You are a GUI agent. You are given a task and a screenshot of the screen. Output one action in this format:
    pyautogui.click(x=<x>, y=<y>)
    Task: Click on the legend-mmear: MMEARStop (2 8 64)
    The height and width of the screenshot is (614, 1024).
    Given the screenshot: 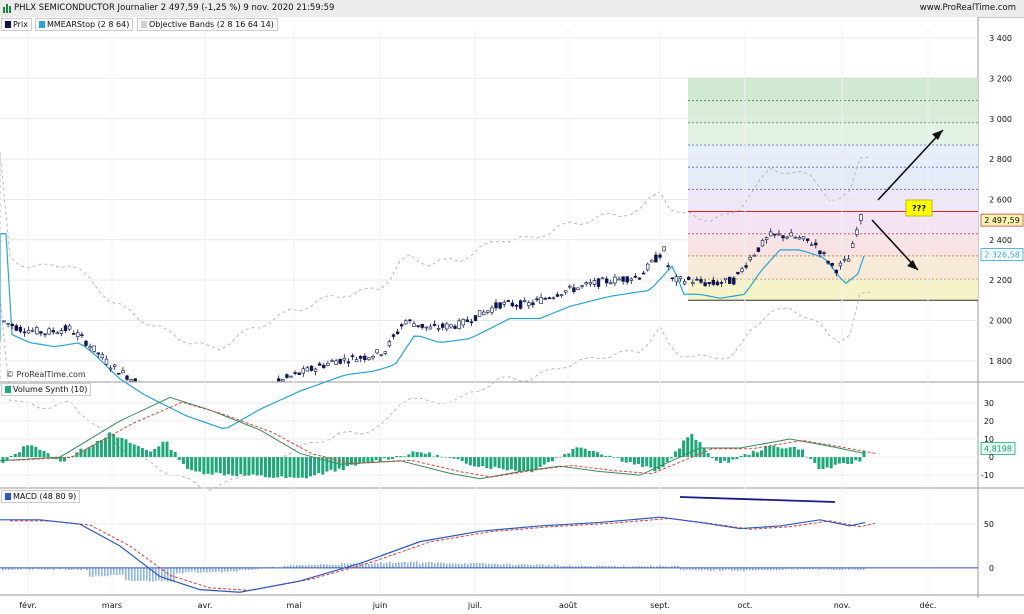 What is the action you would take?
    pyautogui.click(x=84, y=24)
    